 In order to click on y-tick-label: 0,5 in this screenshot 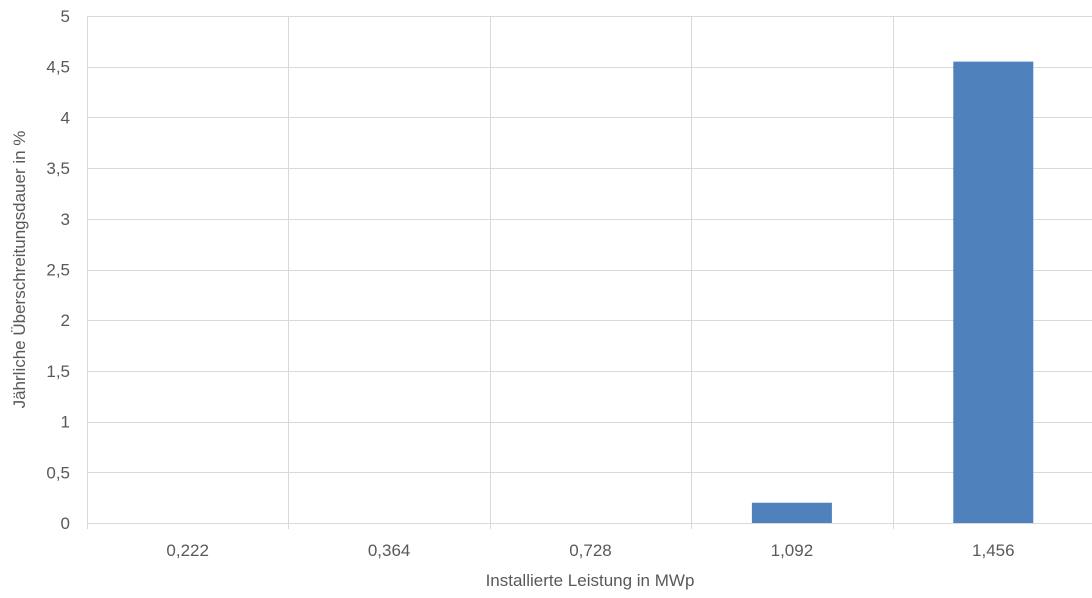, I will do `click(58, 472)`.